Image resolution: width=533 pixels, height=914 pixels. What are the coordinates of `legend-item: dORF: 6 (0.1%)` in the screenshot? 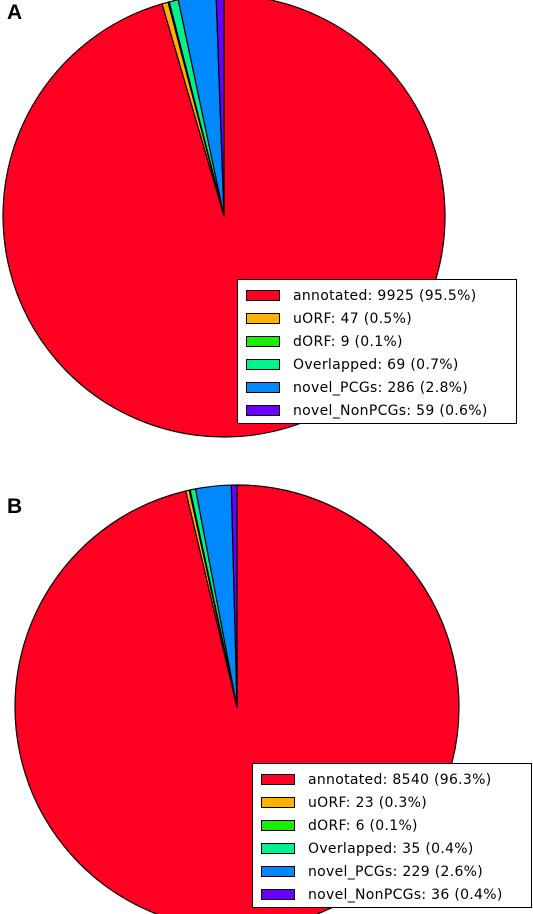 It's located at (393, 825).